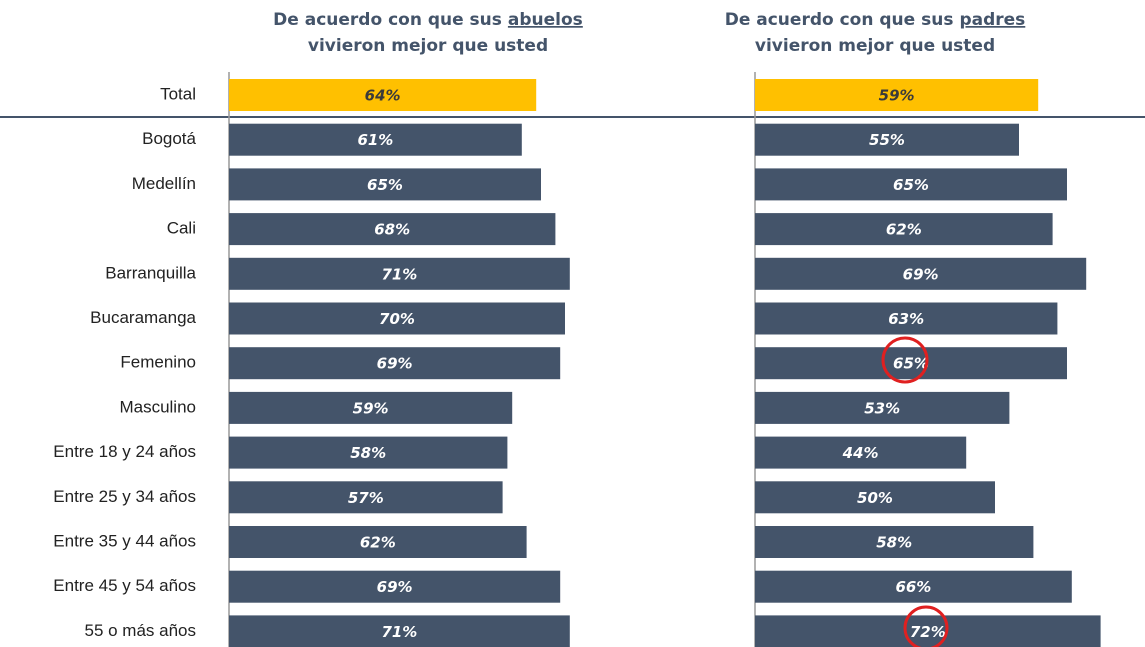  I want to click on category-label: Cali, so click(181, 228).